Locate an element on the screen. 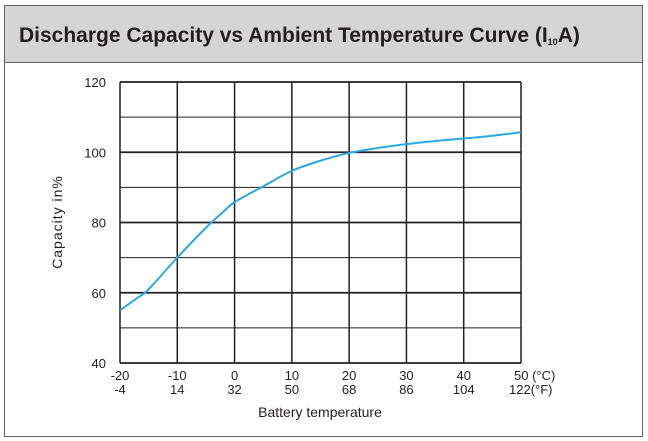 The width and height of the screenshot is (648, 441). y-tick-label: 100 is located at coordinates (95, 152).